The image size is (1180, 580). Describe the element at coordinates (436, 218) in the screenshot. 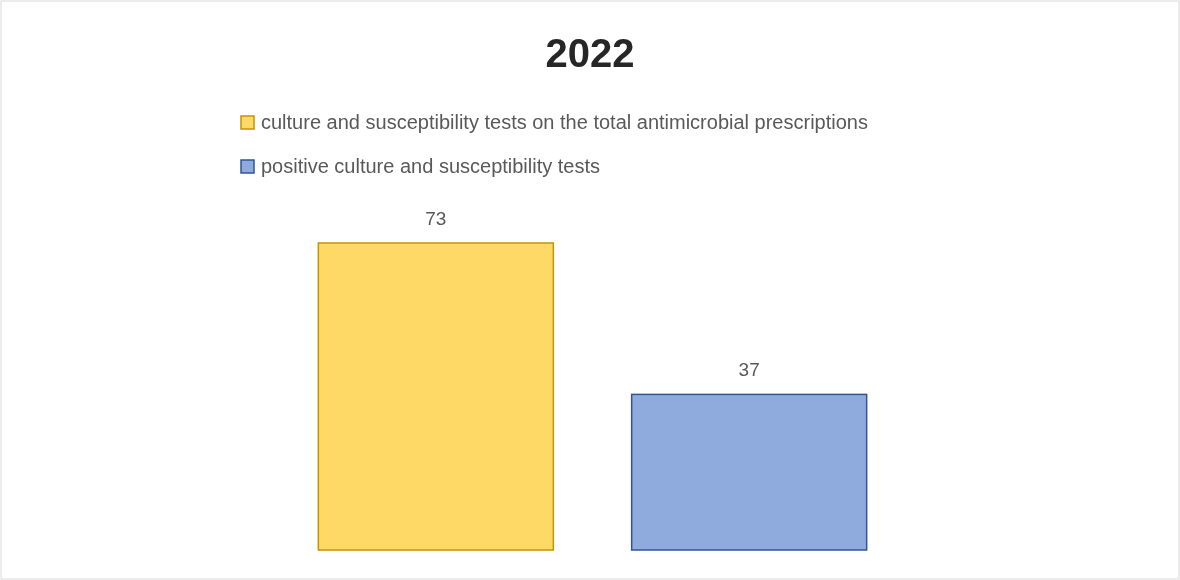

I see `data-label: 73` at that location.